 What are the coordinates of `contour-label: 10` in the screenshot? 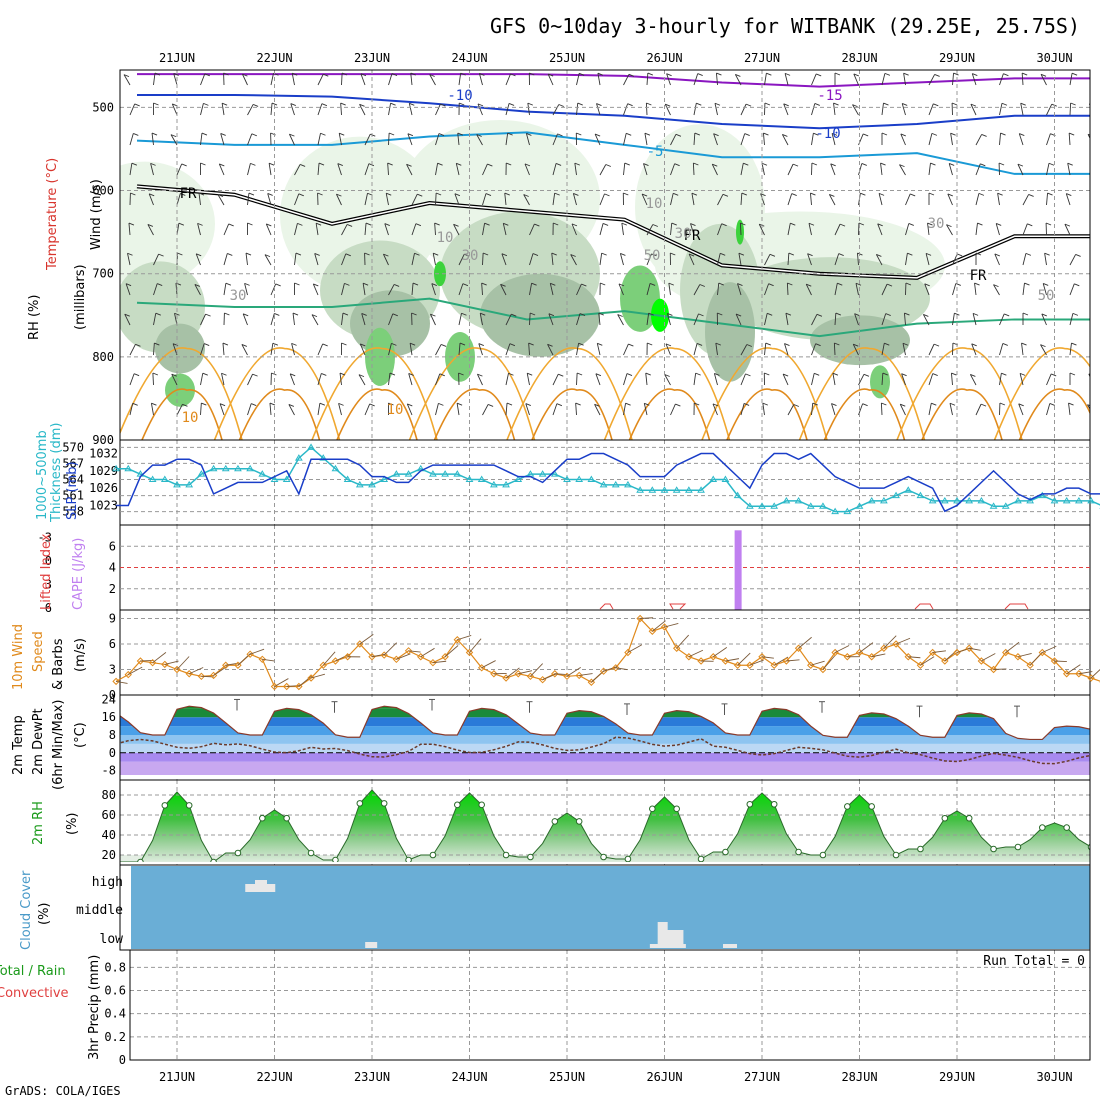 It's located at (190, 418).